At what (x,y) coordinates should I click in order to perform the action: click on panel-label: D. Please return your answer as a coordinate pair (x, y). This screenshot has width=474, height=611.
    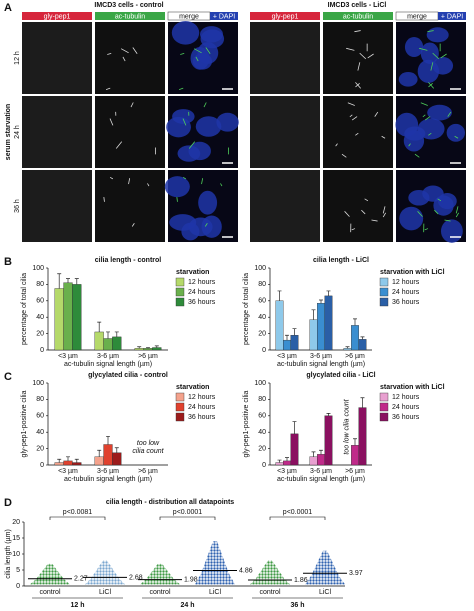
    Looking at the image, I should click on (8, 503).